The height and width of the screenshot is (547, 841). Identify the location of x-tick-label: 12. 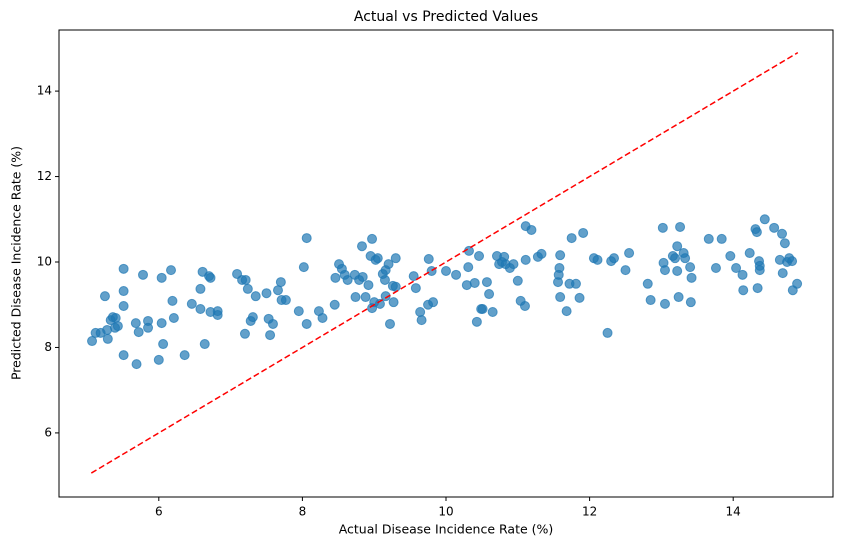
(589, 512).